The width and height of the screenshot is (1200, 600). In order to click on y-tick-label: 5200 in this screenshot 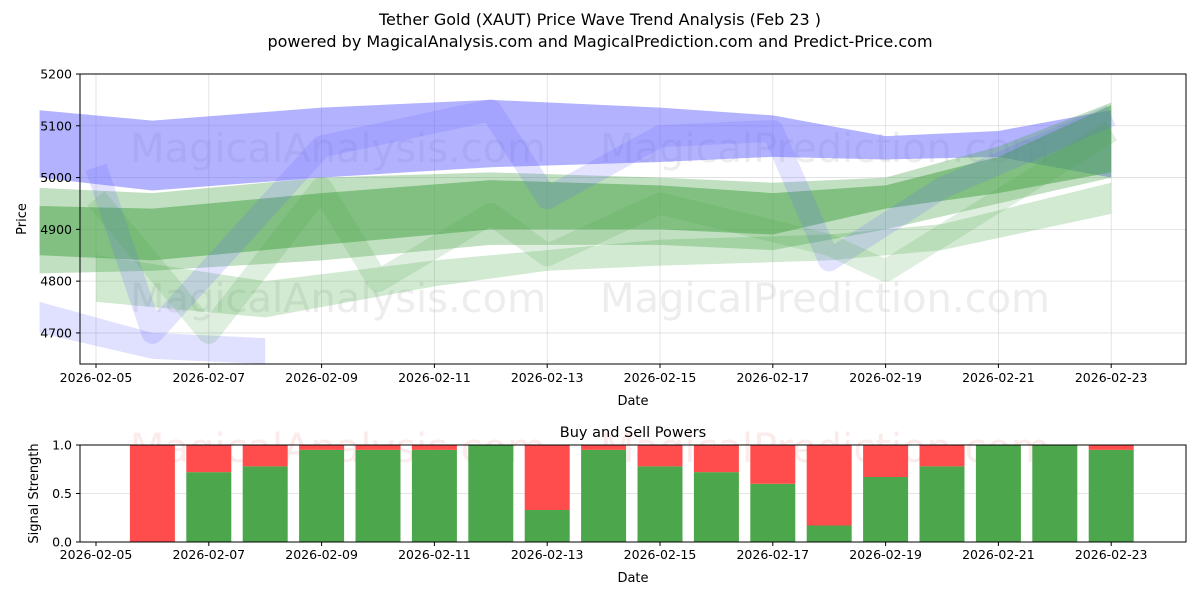, I will do `click(56, 74)`.